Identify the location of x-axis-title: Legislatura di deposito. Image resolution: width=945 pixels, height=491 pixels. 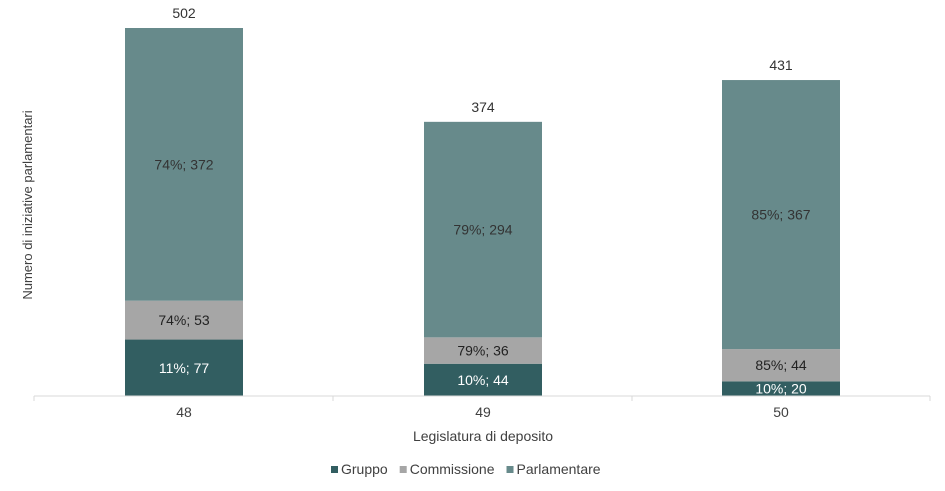
(483, 436).